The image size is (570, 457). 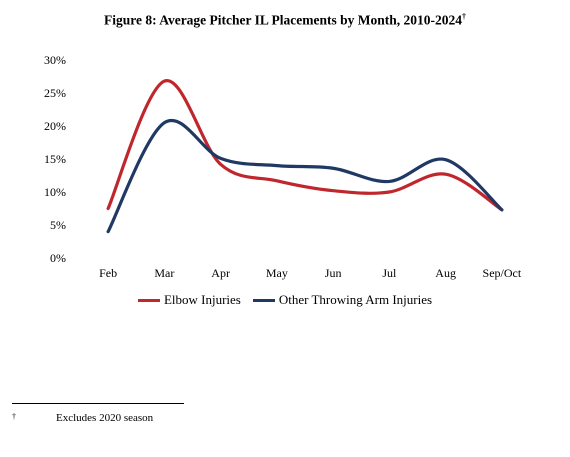 I want to click on footnote-divider, so click(x=98, y=403).